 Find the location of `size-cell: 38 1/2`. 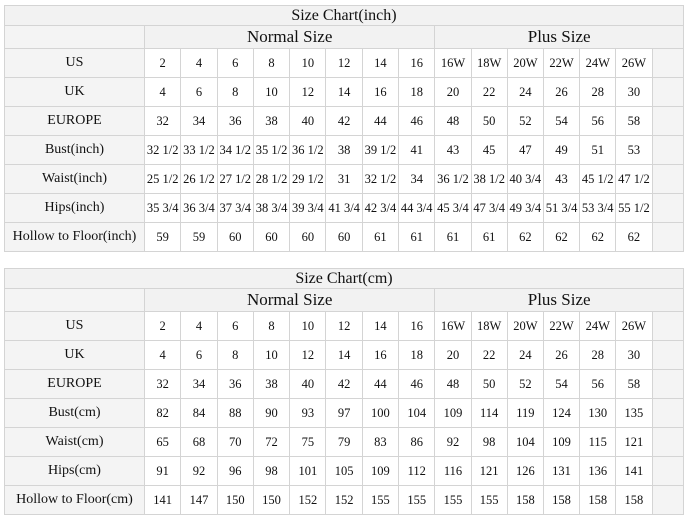

size-cell: 38 1/2 is located at coordinates (489, 179).